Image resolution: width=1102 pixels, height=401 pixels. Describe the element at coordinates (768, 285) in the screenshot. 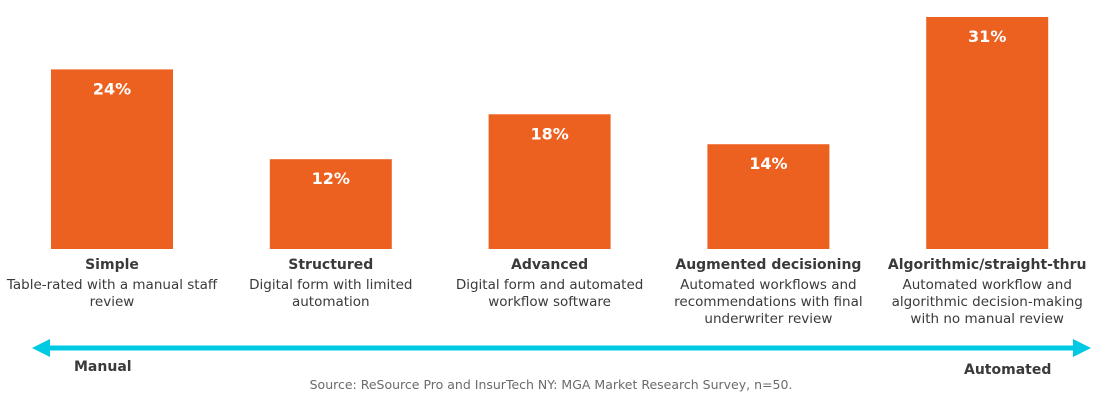

I see `category-description-line: Automated workflows and` at that location.